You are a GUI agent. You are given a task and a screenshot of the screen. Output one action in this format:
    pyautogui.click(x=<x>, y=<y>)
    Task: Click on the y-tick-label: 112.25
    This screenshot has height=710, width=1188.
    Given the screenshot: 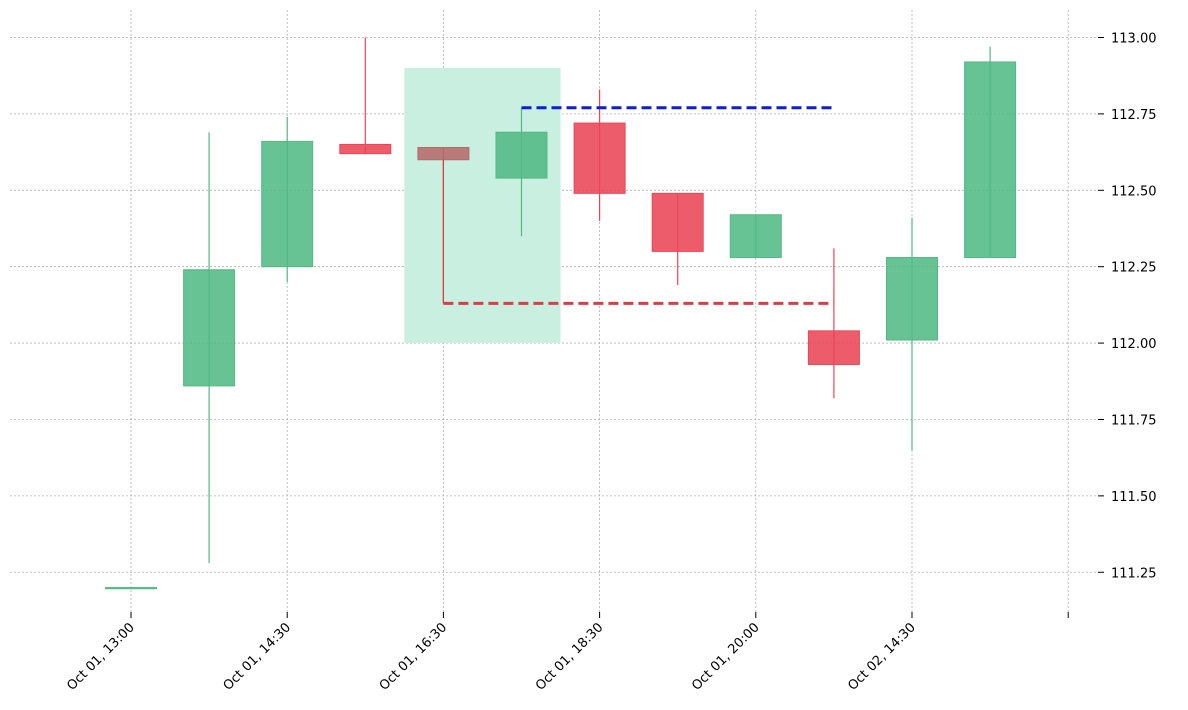 What is the action you would take?
    pyautogui.click(x=1134, y=268)
    